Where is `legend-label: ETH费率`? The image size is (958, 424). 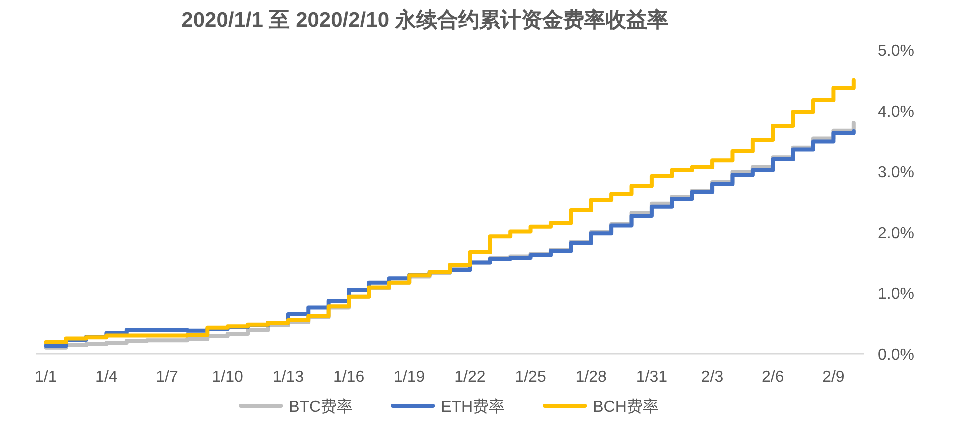 legend-label: ETH费率 is located at coordinates (473, 407).